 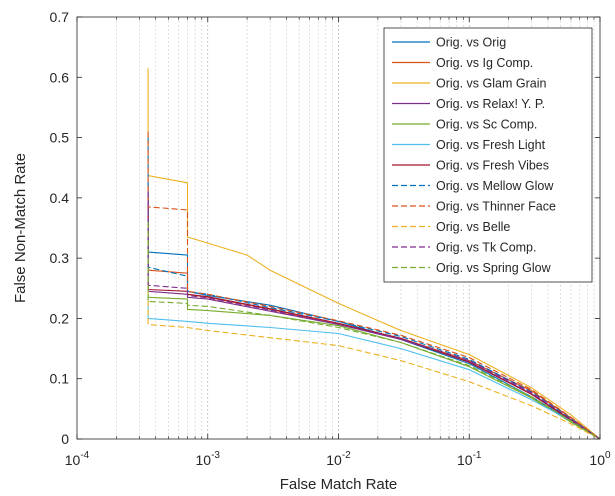 I want to click on y-tick-label: 0, so click(x=65, y=439).